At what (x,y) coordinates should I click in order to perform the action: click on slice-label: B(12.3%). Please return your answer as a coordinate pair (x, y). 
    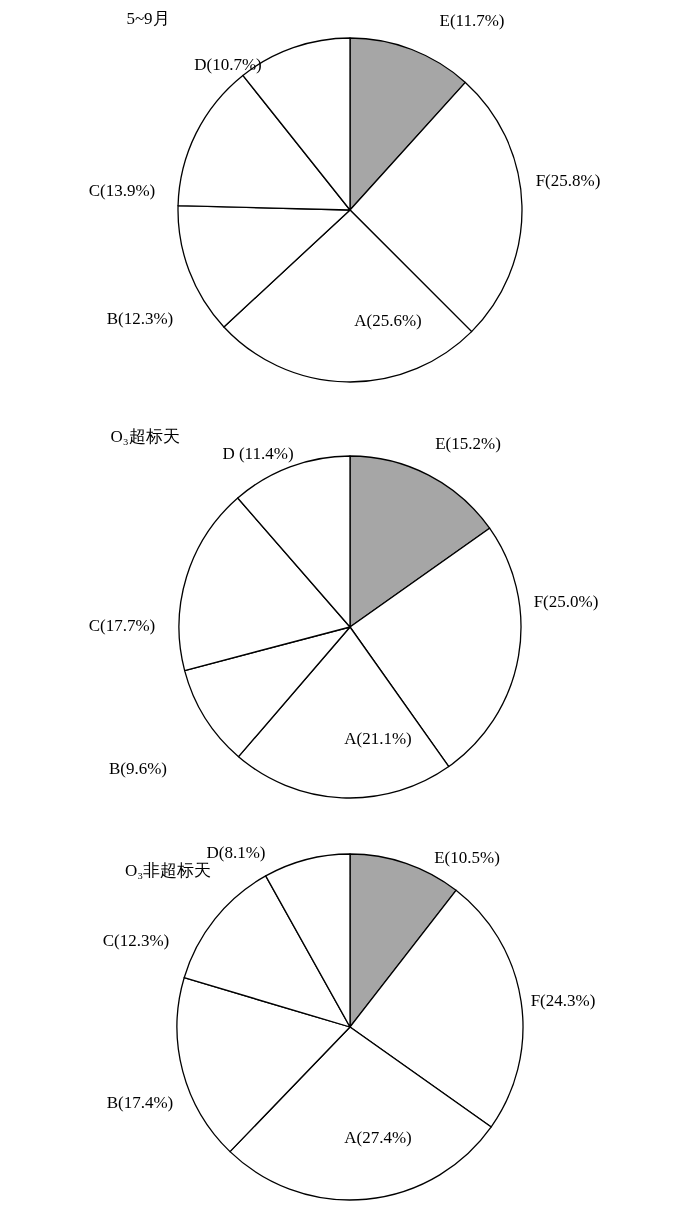
    Looking at the image, I should click on (140, 318).